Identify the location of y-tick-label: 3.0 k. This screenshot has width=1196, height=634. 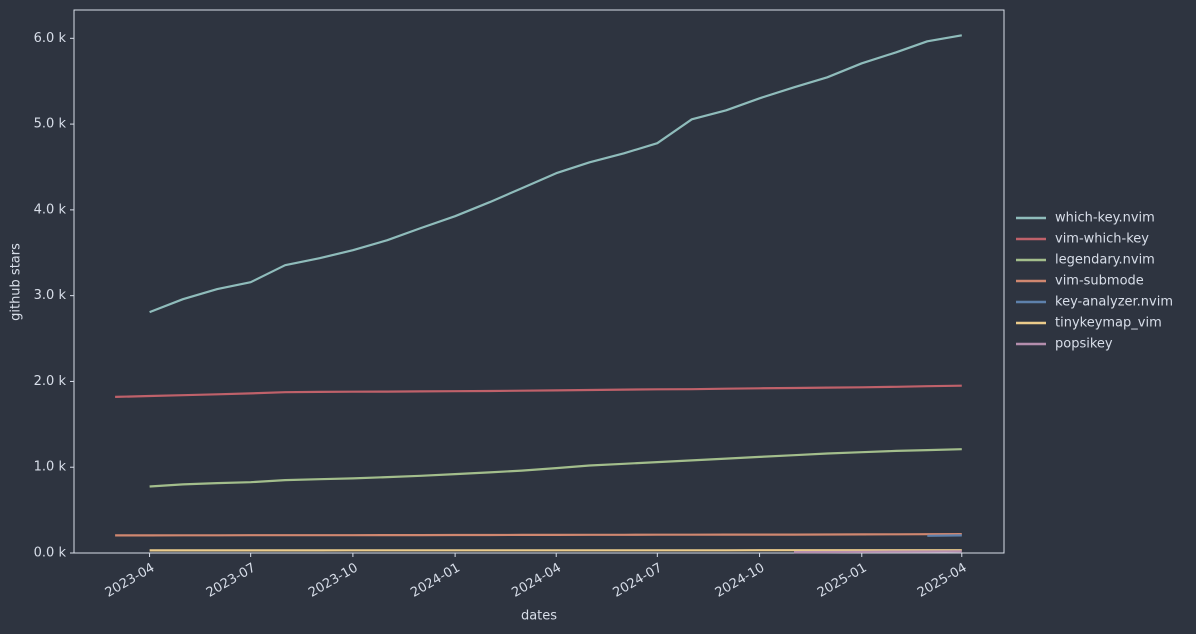
(50, 295).